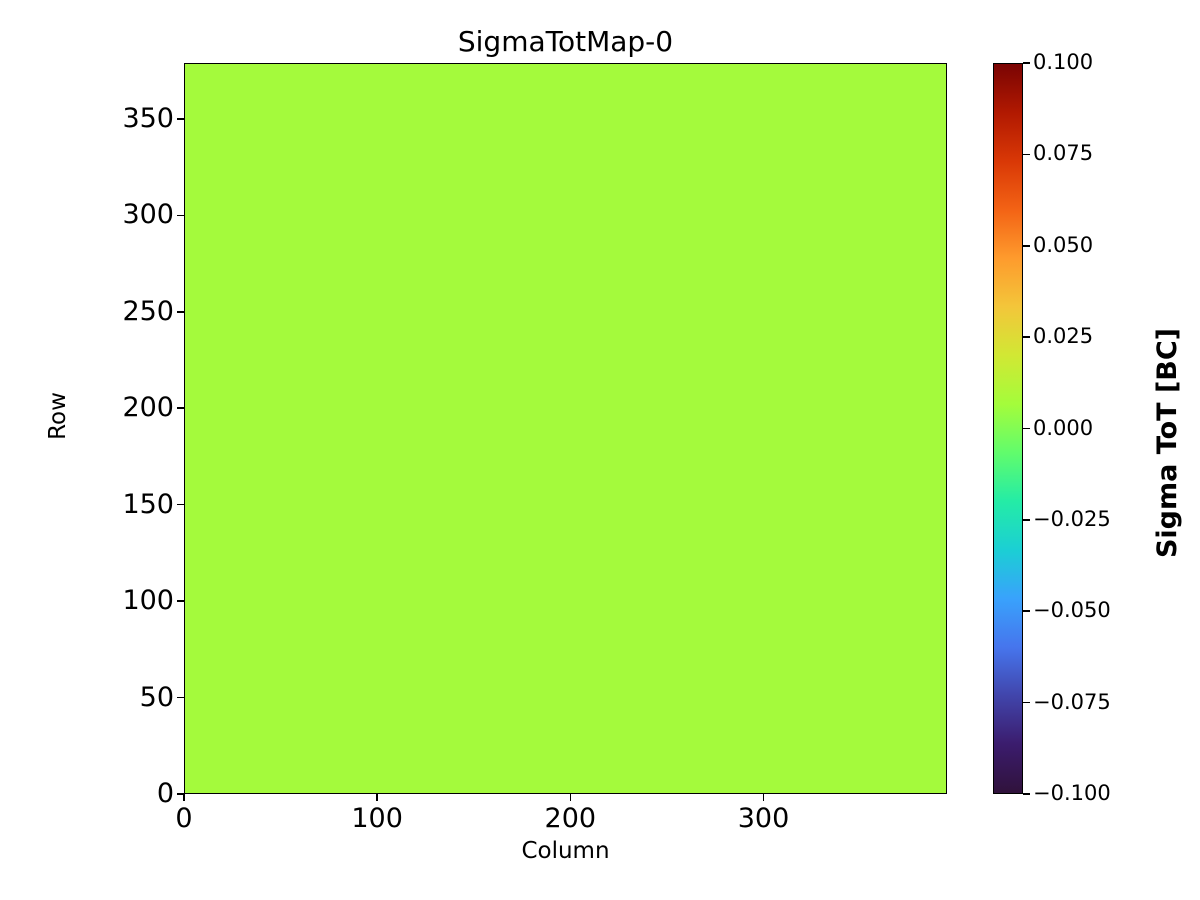 This screenshot has width=1200, height=900. Describe the element at coordinates (1167, 443) in the screenshot. I see `colorbar-label: Sigma ToT [BC]` at that location.